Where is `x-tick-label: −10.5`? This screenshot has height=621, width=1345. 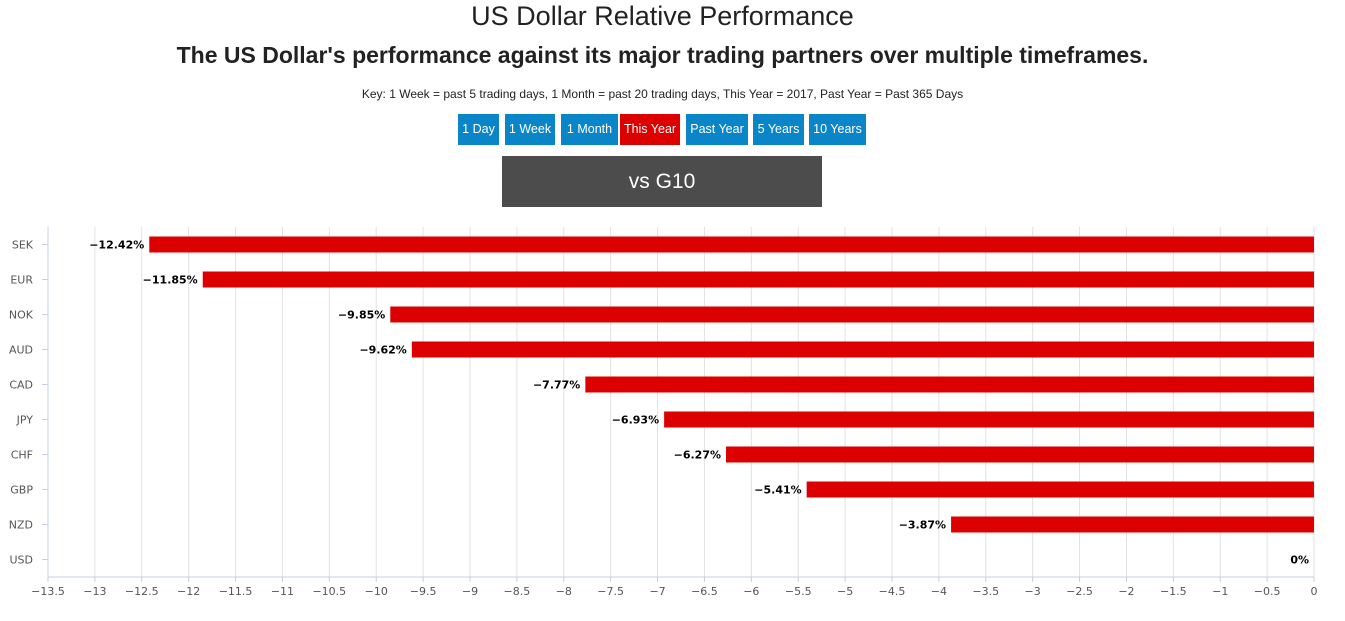
x-tick-label: −10.5 is located at coordinates (329, 591).